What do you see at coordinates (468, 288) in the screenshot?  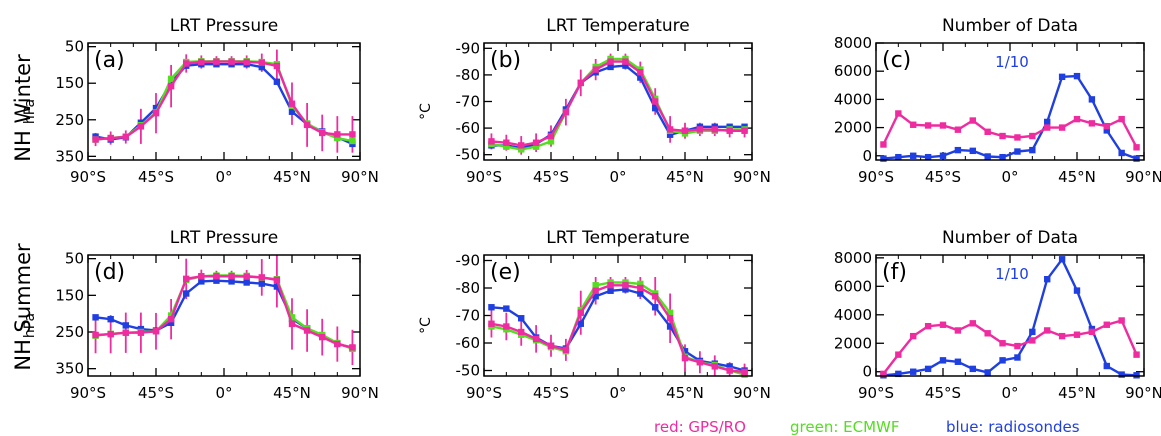 I see `panel-e-ytick-label: -80` at bounding box center [468, 288].